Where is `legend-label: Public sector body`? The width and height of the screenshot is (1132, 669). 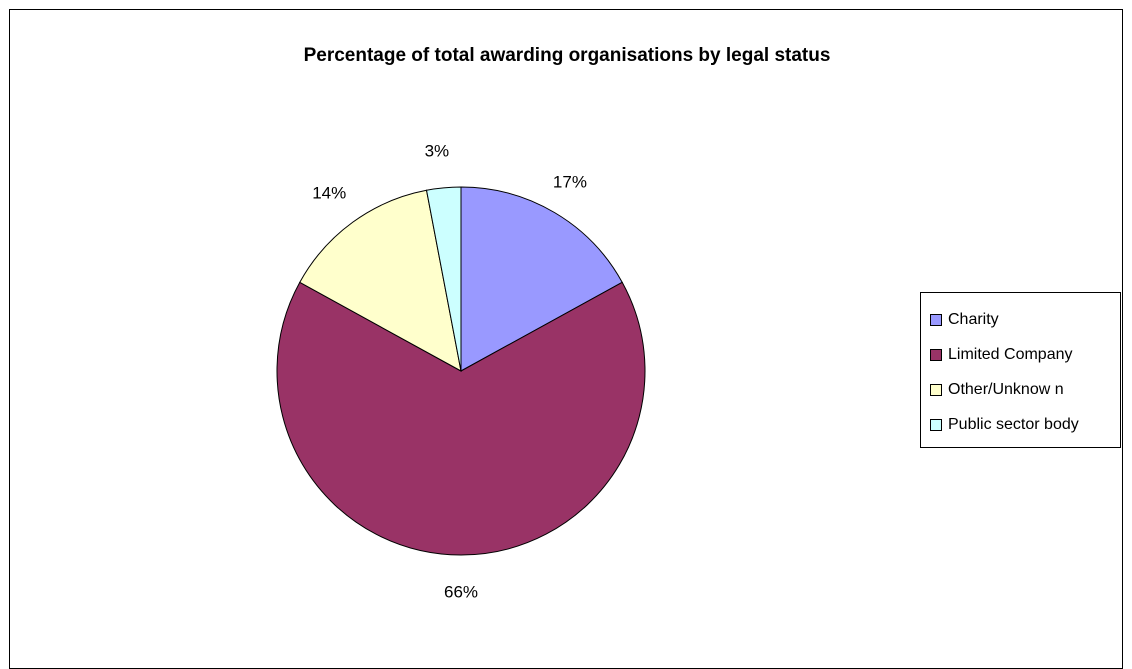
legend-label: Public sector body is located at coordinates (1013, 424).